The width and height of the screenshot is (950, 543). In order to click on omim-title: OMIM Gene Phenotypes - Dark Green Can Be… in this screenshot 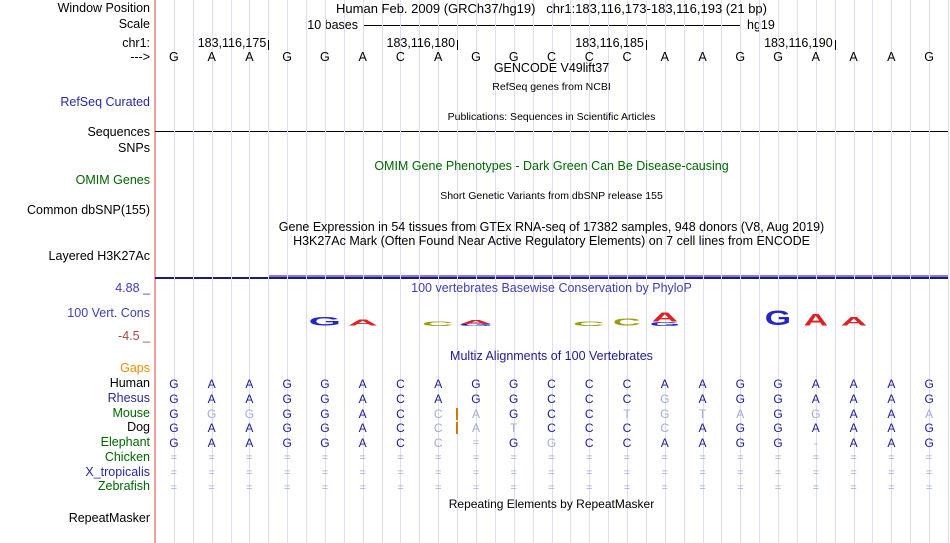, I will do `click(551, 166)`.